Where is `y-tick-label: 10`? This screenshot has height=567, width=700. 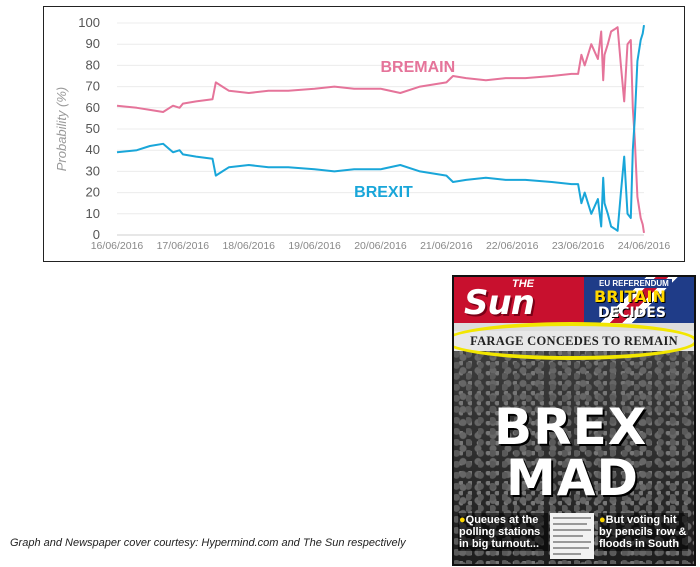
y-tick-label: 10 is located at coordinates (93, 213).